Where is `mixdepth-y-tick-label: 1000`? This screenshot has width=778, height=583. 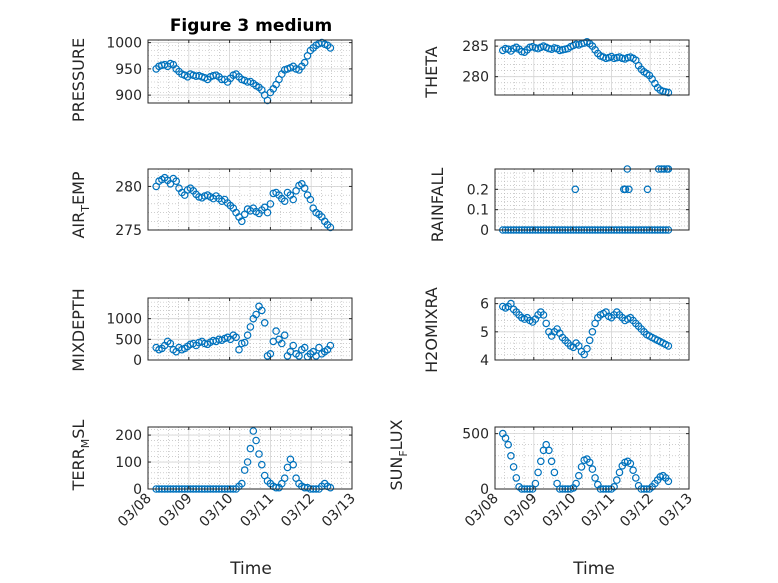
mixdepth-y-tick-label: 1000 is located at coordinates (124, 320).